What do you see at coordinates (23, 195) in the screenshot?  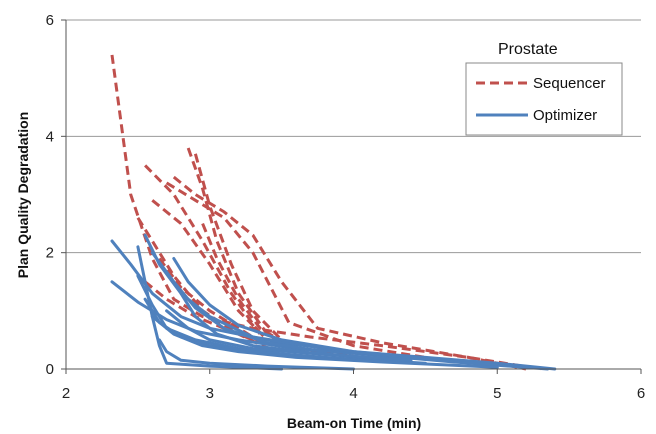 I see `y-axis-label: Plan Quality Degradation` at bounding box center [23, 195].